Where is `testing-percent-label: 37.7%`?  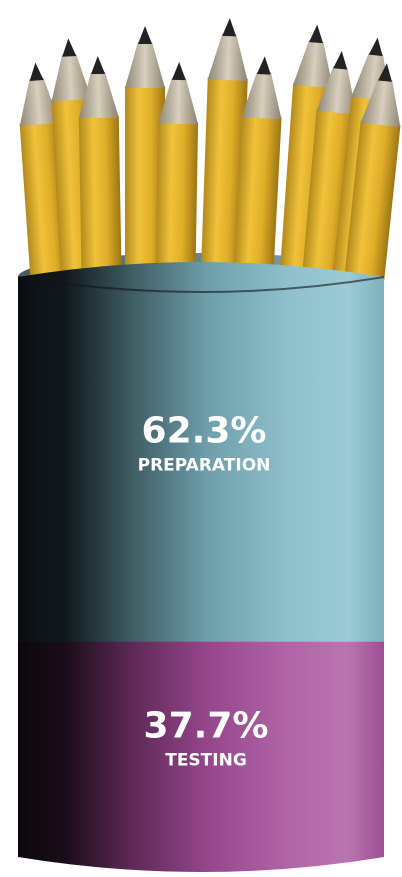 testing-percent-label: 37.7% is located at coordinates (206, 726).